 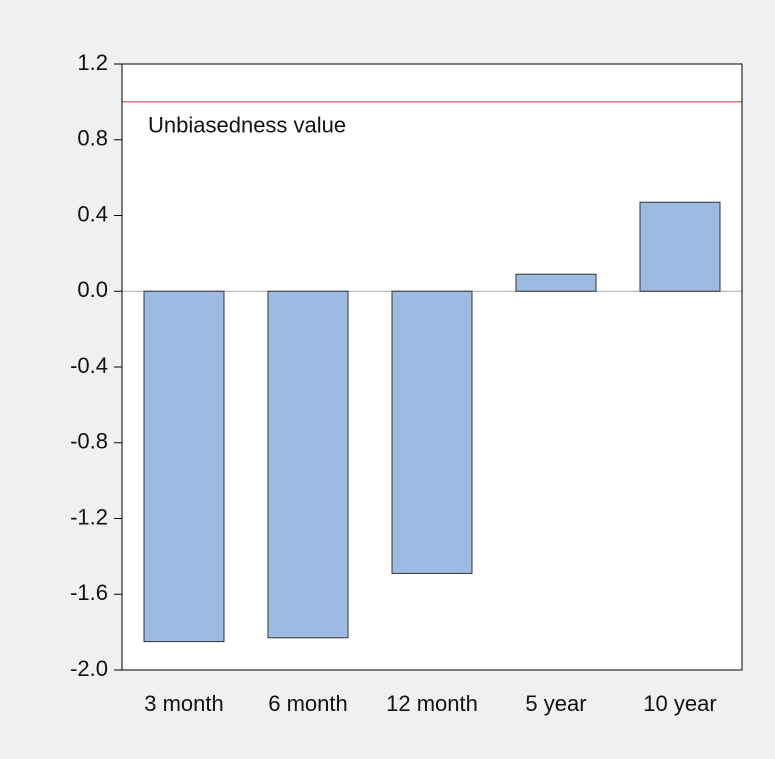 What do you see at coordinates (308, 703) in the screenshot?
I see `x-tick-label: 6 month` at bounding box center [308, 703].